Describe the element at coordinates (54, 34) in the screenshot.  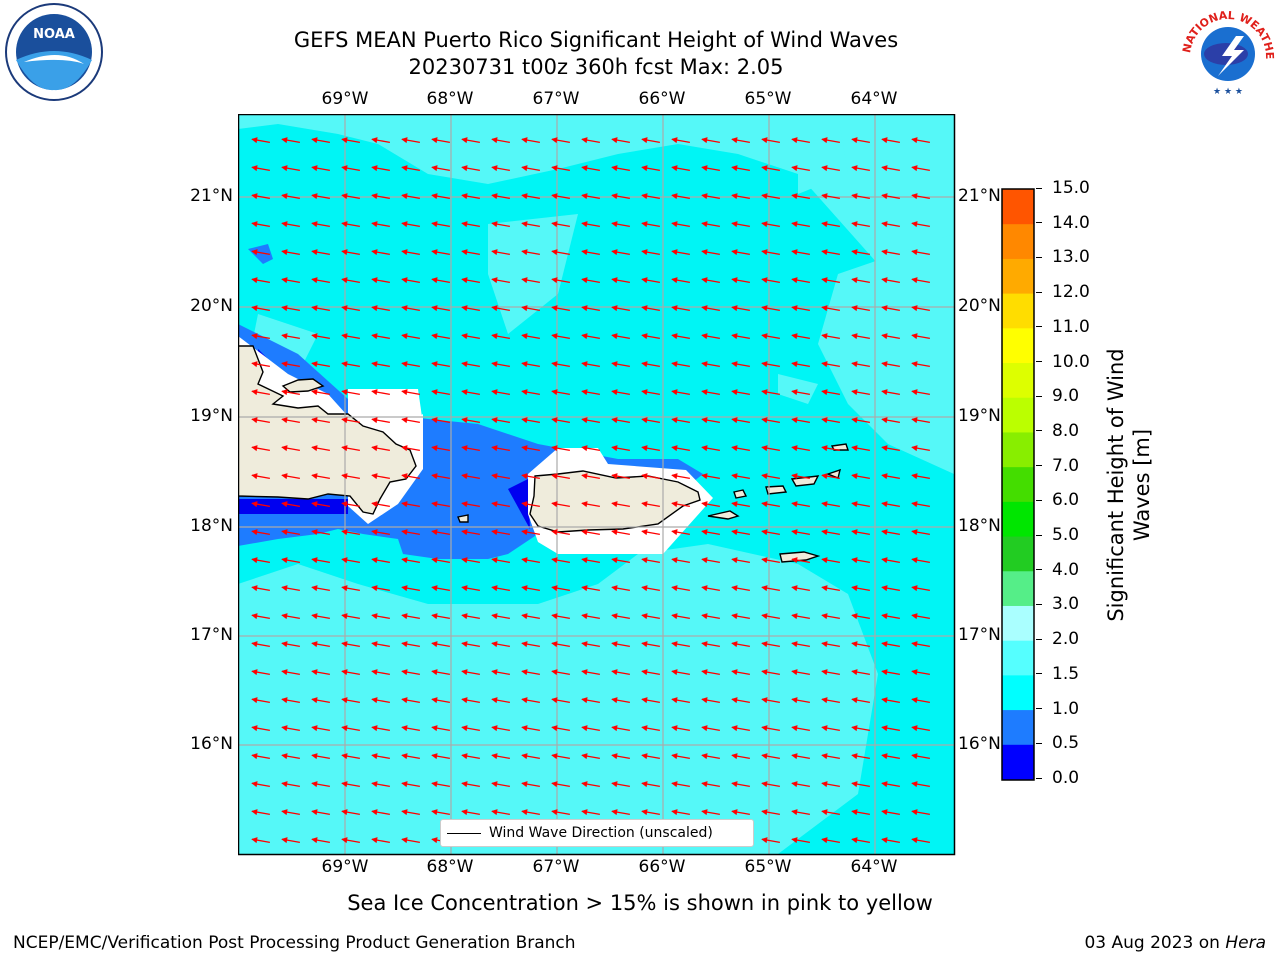
I see `noaa-logo-text: NOAA` at that location.